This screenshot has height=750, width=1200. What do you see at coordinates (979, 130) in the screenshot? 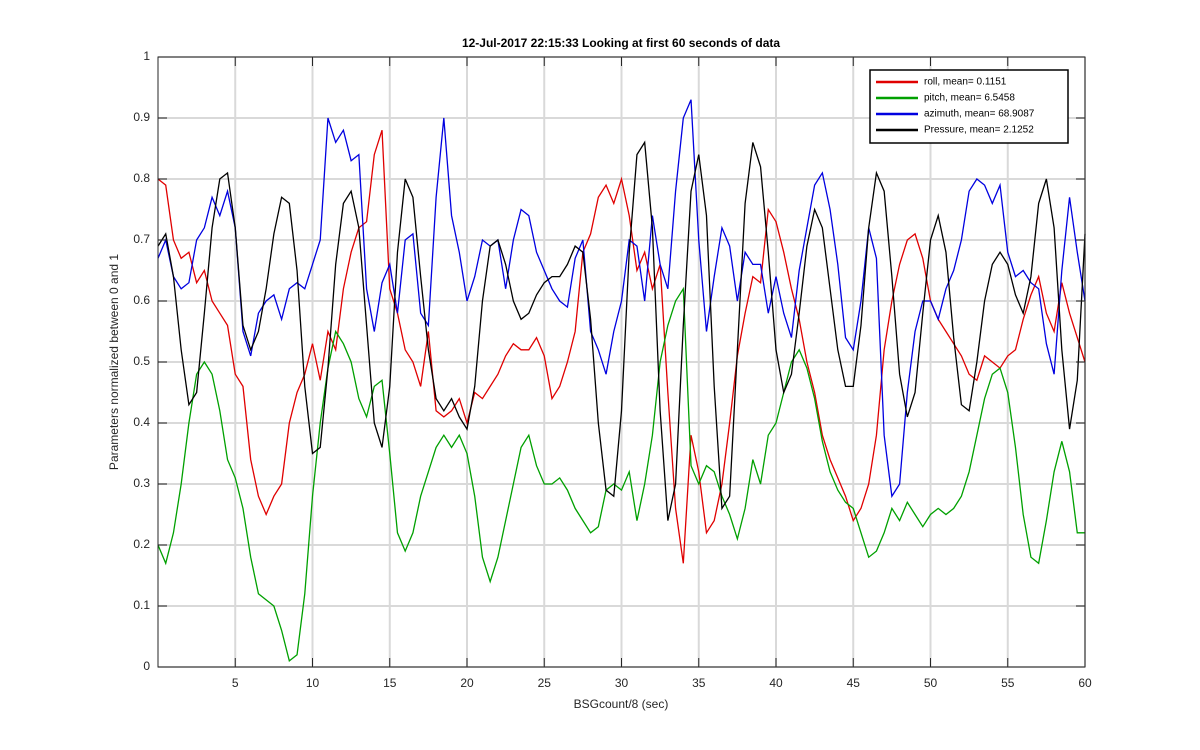
I see `legend-label: Pressure, mean= 2.1252` at bounding box center [979, 130].